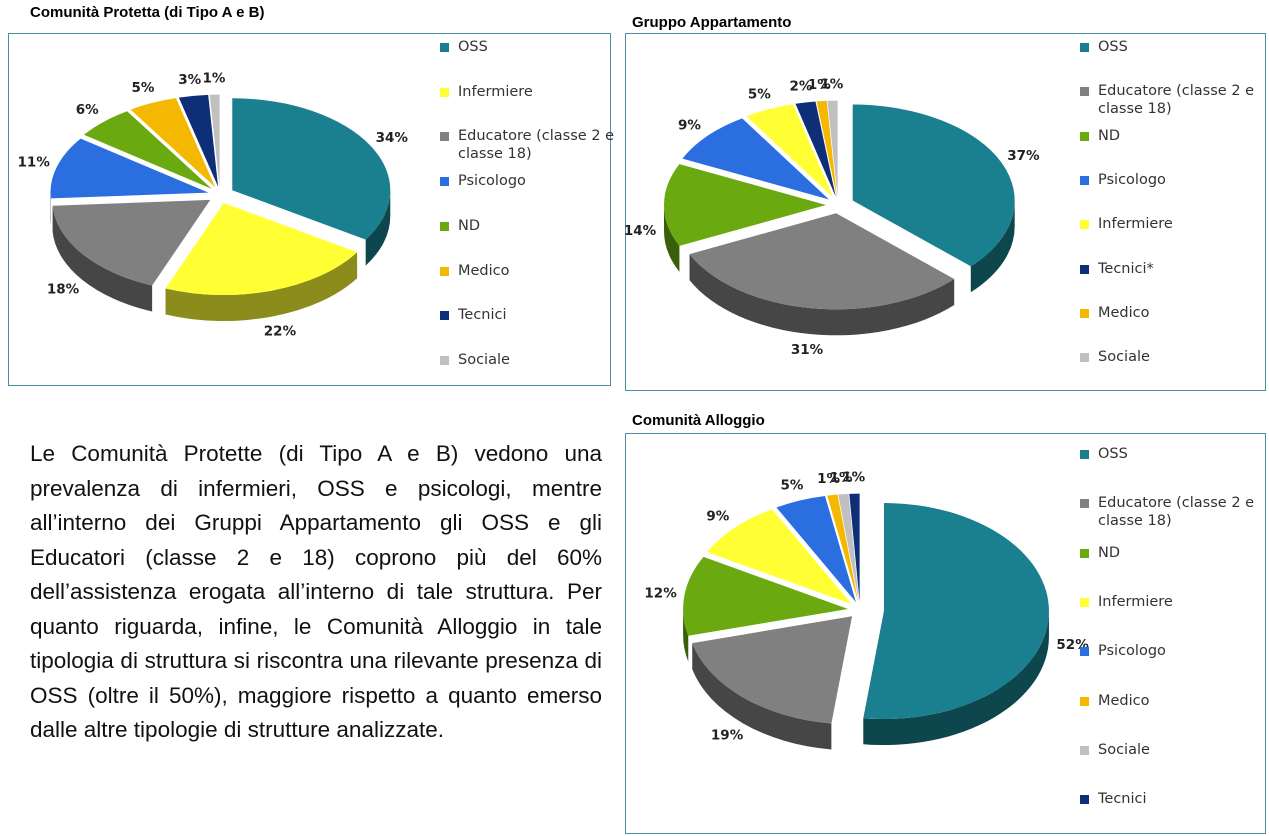 Image resolution: width=1269 pixels, height=836 pixels. I want to click on chart-title: Gruppo Appartamento, so click(712, 22).